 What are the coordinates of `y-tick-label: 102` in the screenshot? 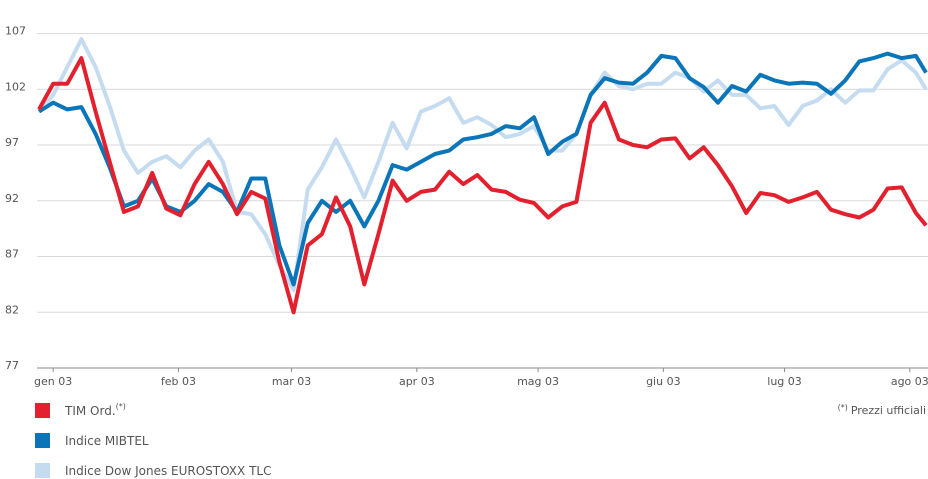 It's located at (15, 86).